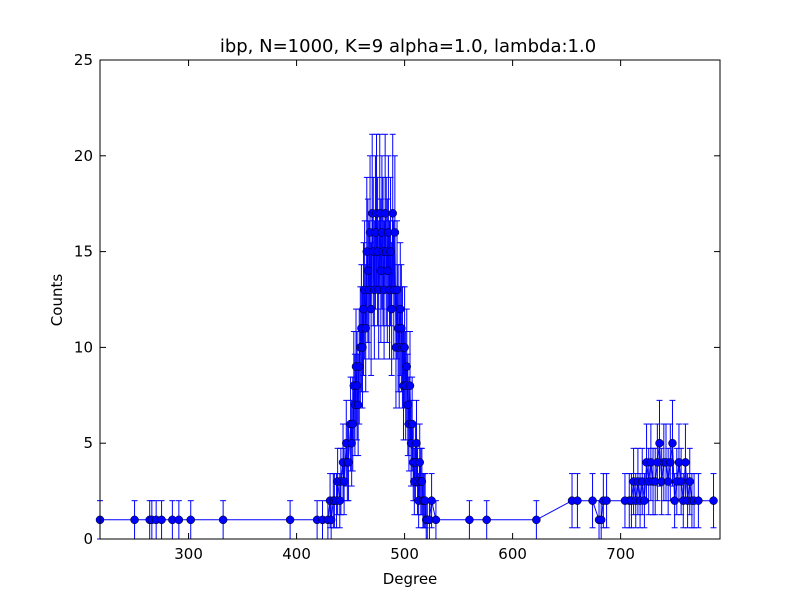  I want to click on x-tick-label: 400, so click(296, 554).